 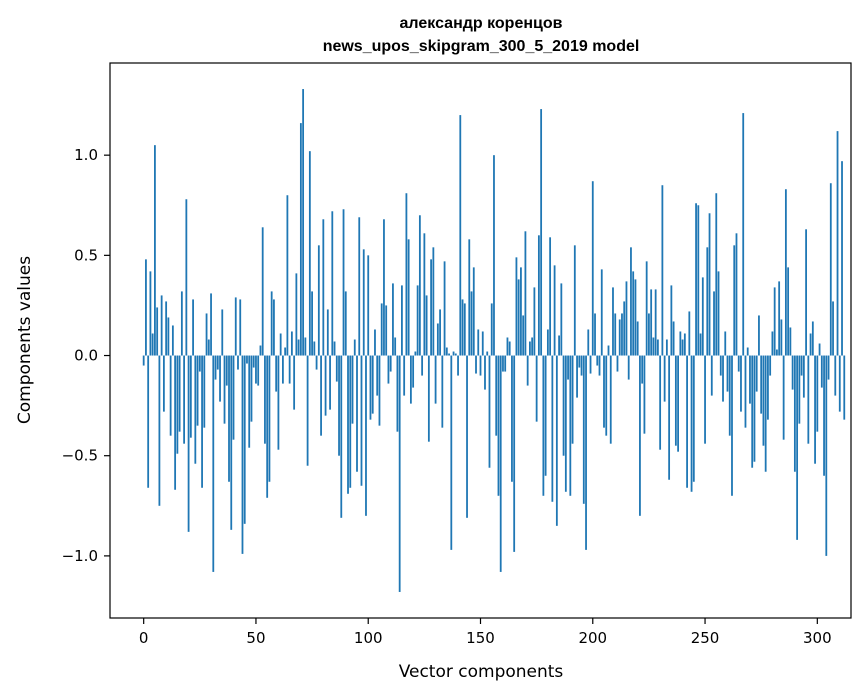 I want to click on x-tick-label: 0, so click(x=144, y=638).